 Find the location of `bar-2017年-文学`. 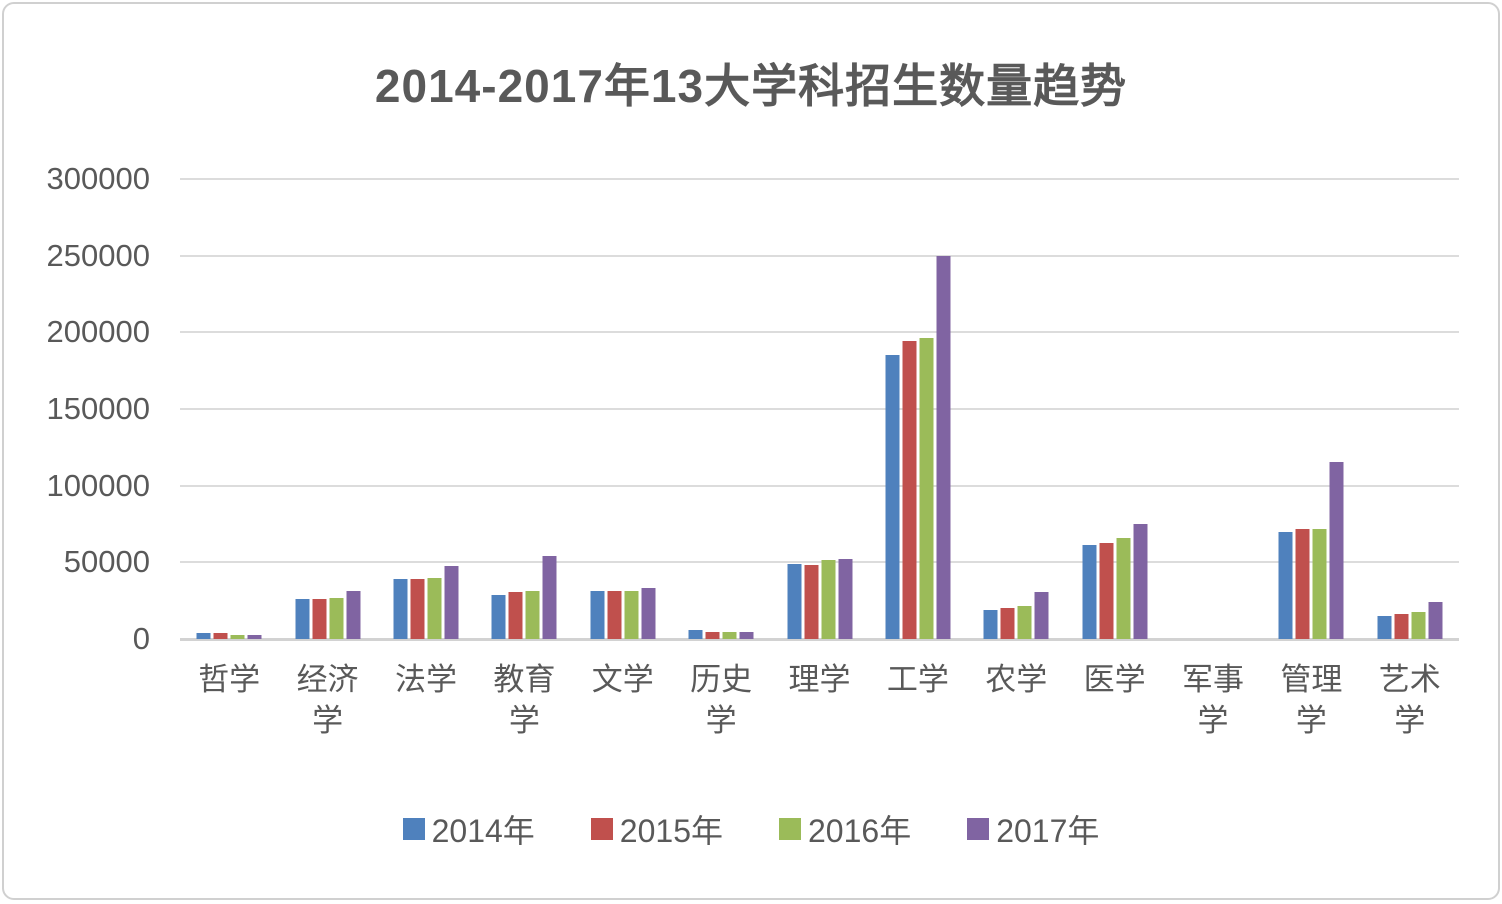

bar-2017年-文学 is located at coordinates (648, 613).